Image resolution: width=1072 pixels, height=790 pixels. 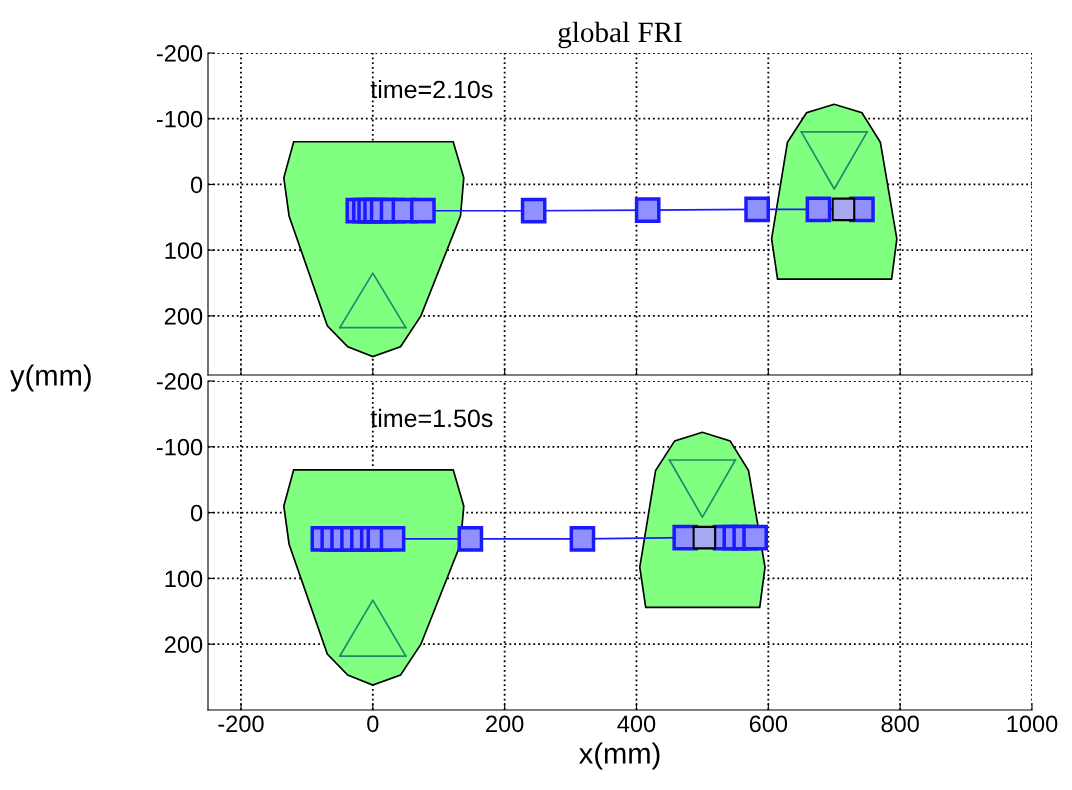 I want to click on x-tick-label: 600, so click(x=768, y=724).